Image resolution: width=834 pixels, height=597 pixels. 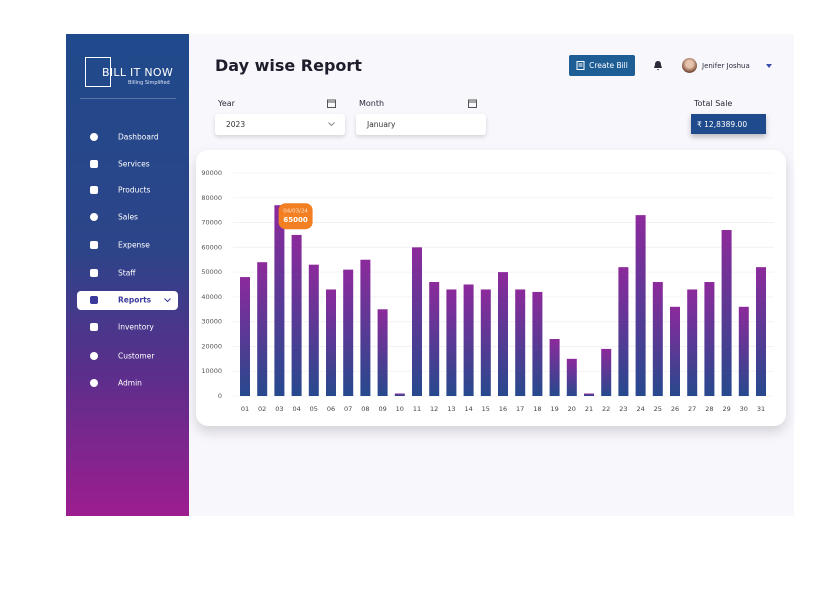 What do you see at coordinates (296, 409) in the screenshot?
I see `x-tick-label: 04` at bounding box center [296, 409].